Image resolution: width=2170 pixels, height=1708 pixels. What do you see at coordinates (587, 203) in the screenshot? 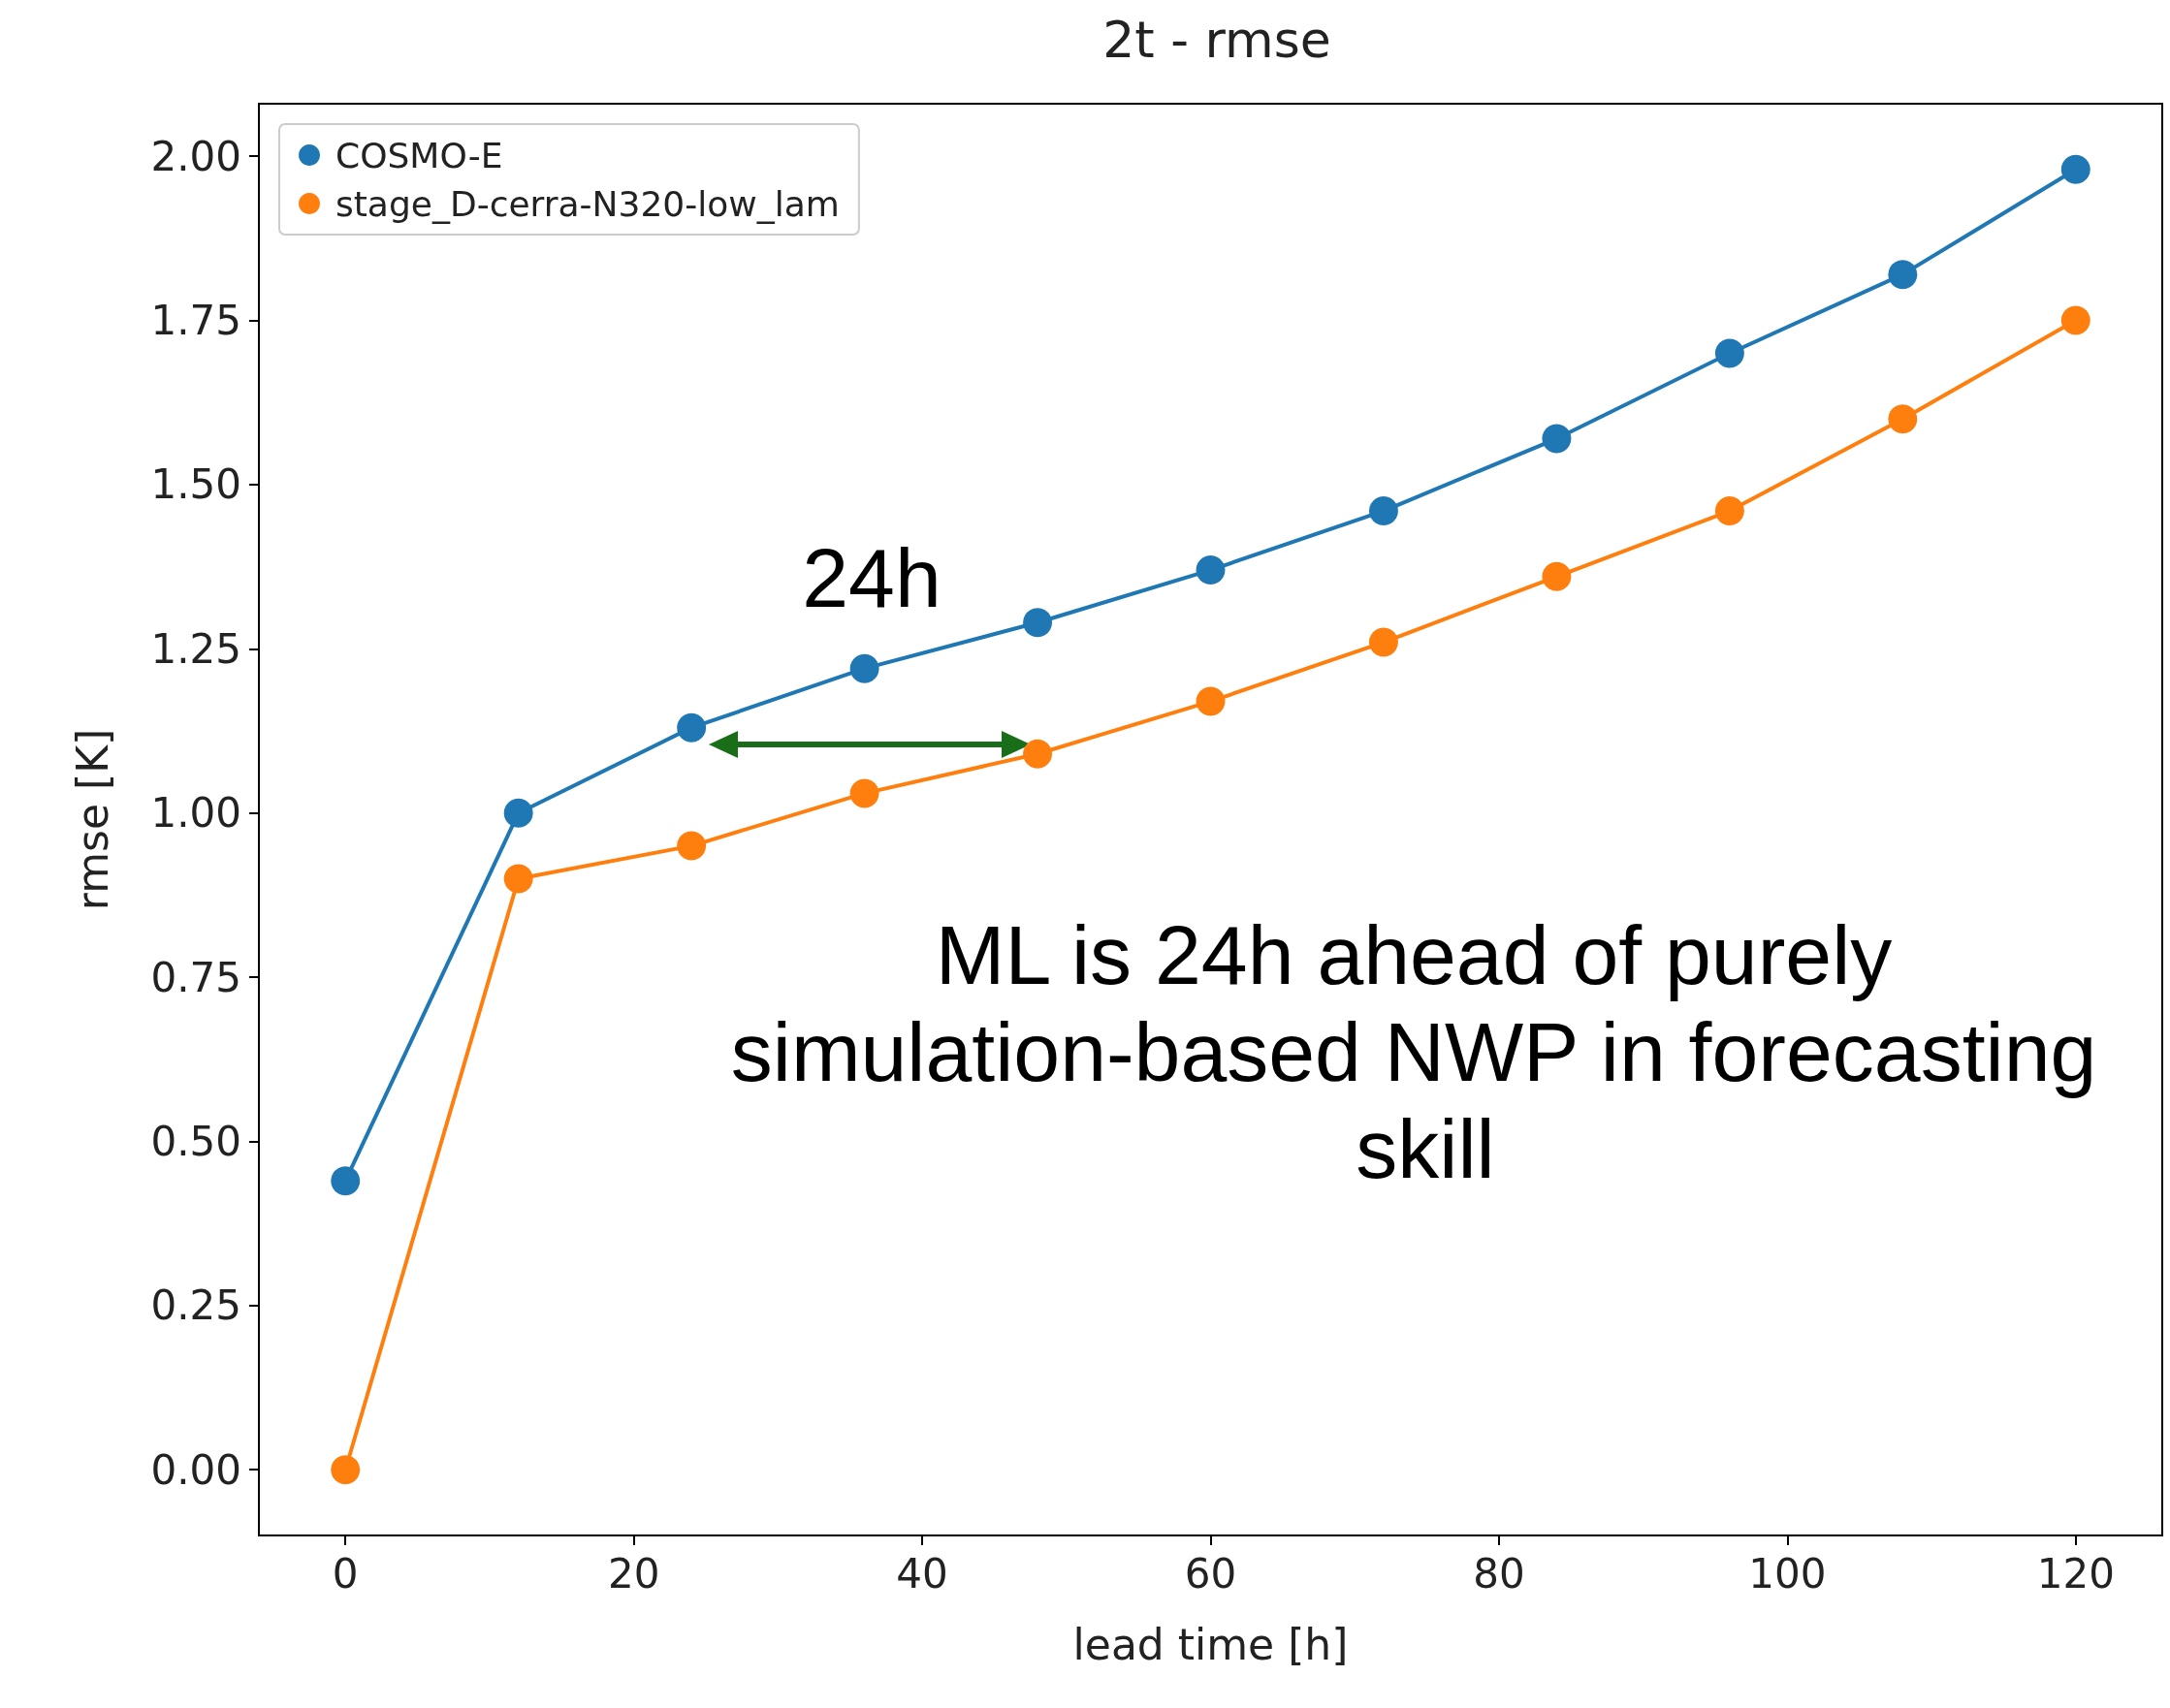
I see `legend-label: stage_D-cerra-N320-low_lam` at bounding box center [587, 203].